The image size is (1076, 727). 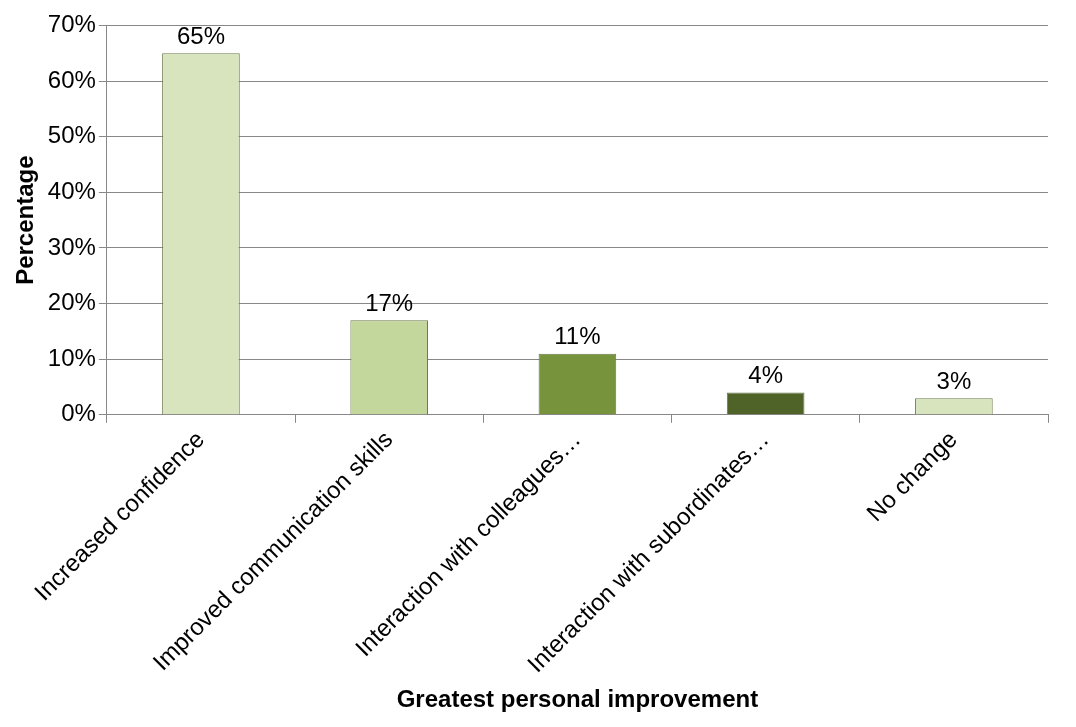 What do you see at coordinates (71, 302) in the screenshot?
I see `y-tick-label: 20%` at bounding box center [71, 302].